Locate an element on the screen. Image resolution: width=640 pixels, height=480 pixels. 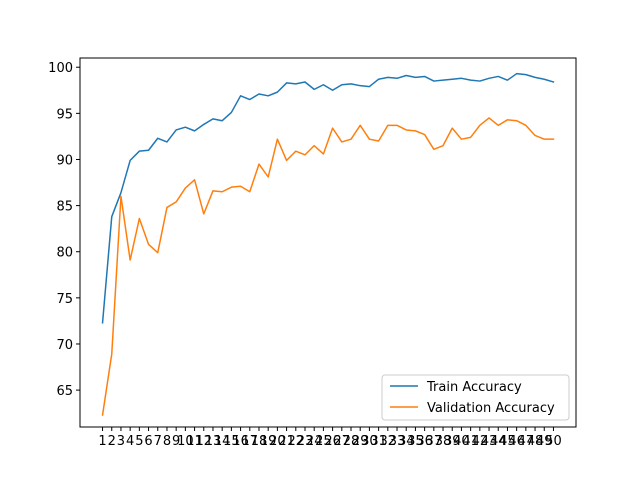
legend-label-validation: Validation Accuracy is located at coordinates (491, 408).